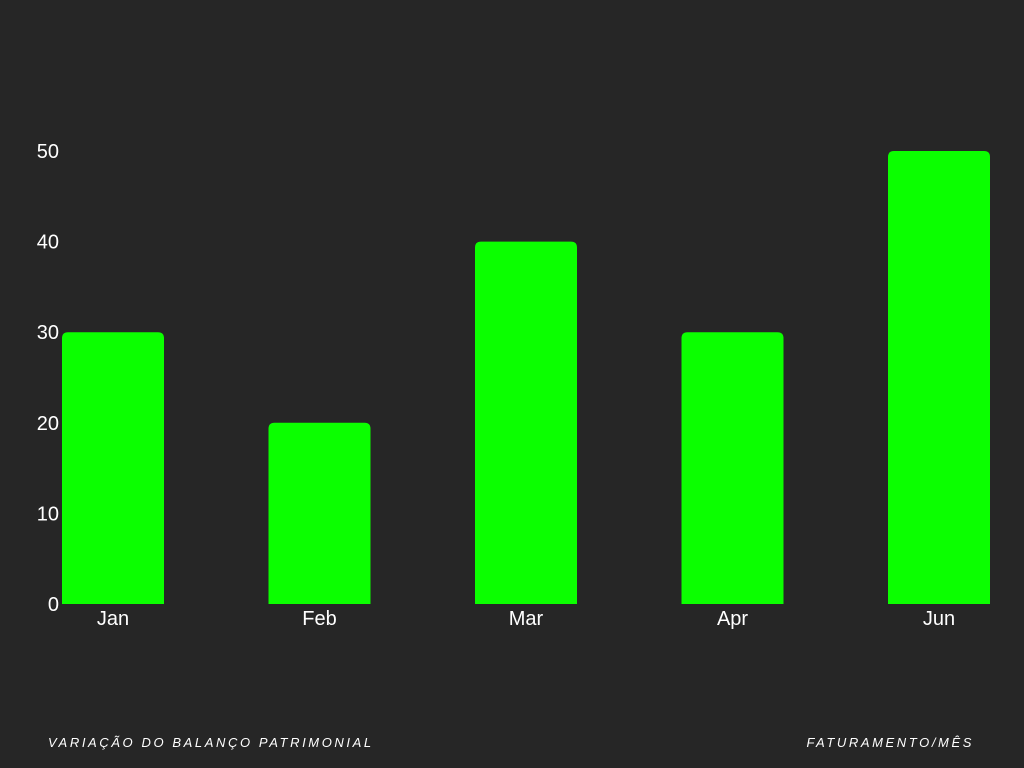 The width and height of the screenshot is (1024, 768). I want to click on bar-apr, so click(732, 468).